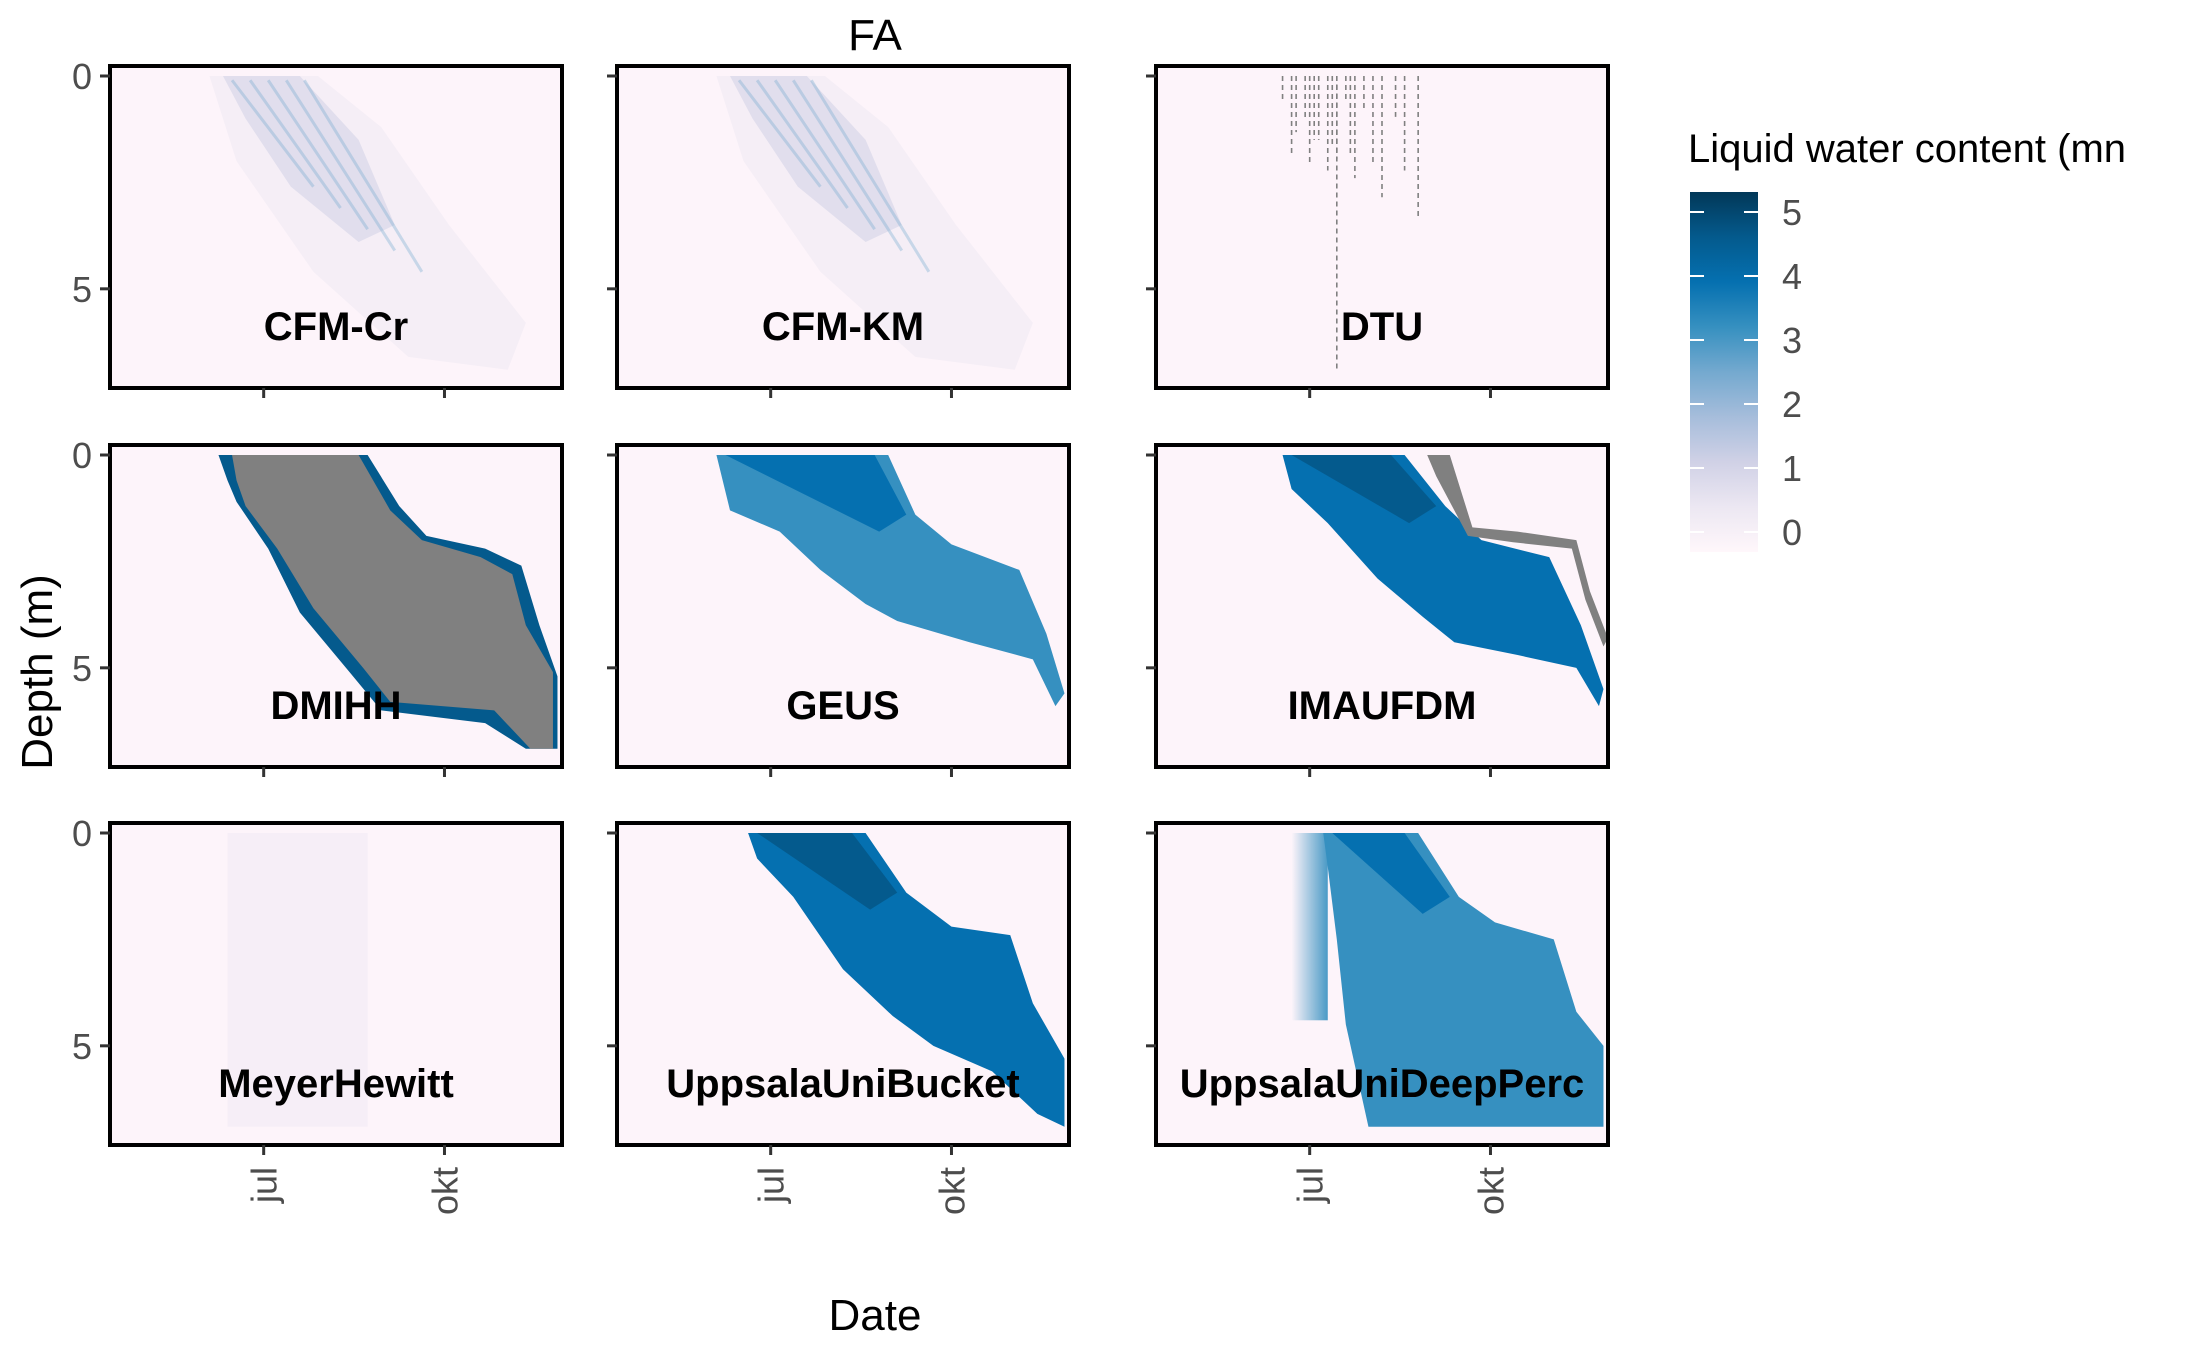  What do you see at coordinates (1907, 340) in the screenshot?
I see `legend: Liquid water content (mn 5 4 3 2 1 0` at bounding box center [1907, 340].